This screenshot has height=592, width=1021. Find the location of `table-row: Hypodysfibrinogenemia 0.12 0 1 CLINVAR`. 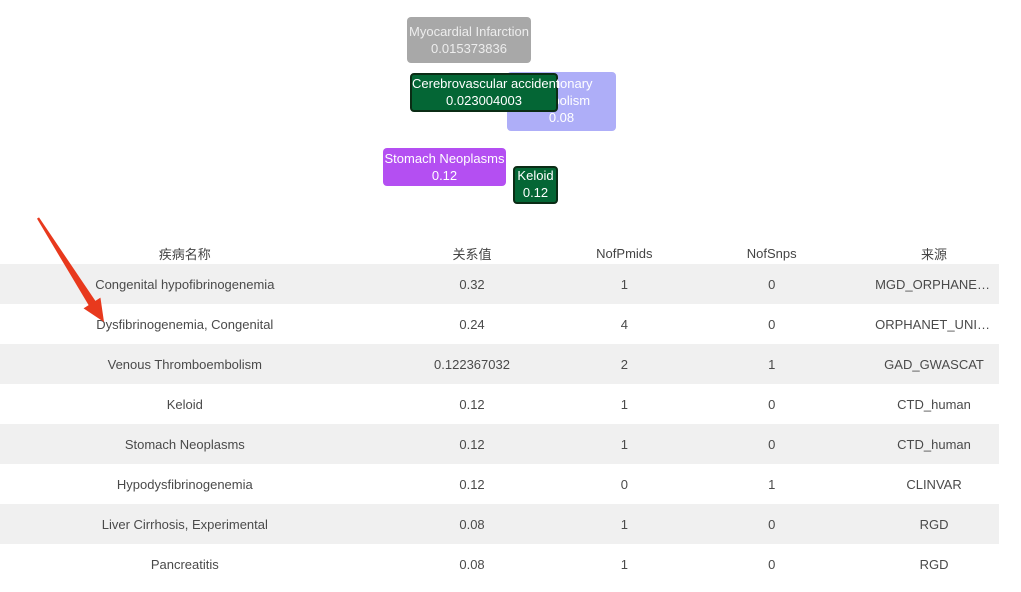

table-row: Hypodysfibrinogenemia 0.12 0 1 CLINVAR is located at coordinates (499, 484).